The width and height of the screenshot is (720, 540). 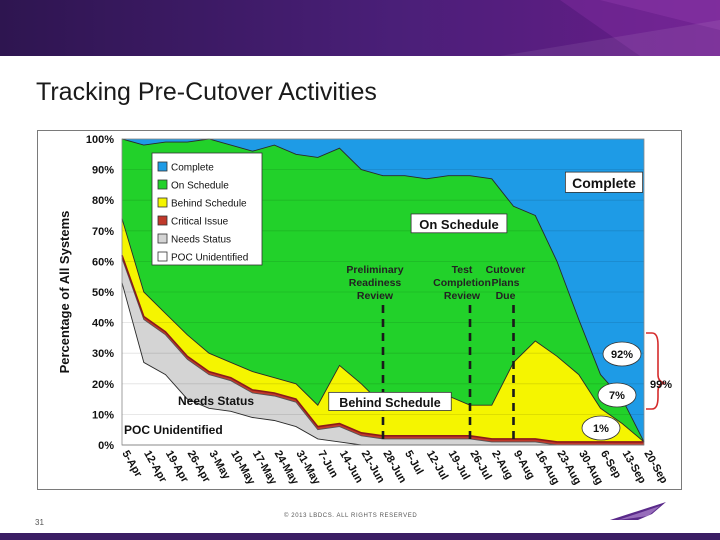 What do you see at coordinates (131, 464) in the screenshot?
I see `x-tick-label: 5-Apr` at bounding box center [131, 464].